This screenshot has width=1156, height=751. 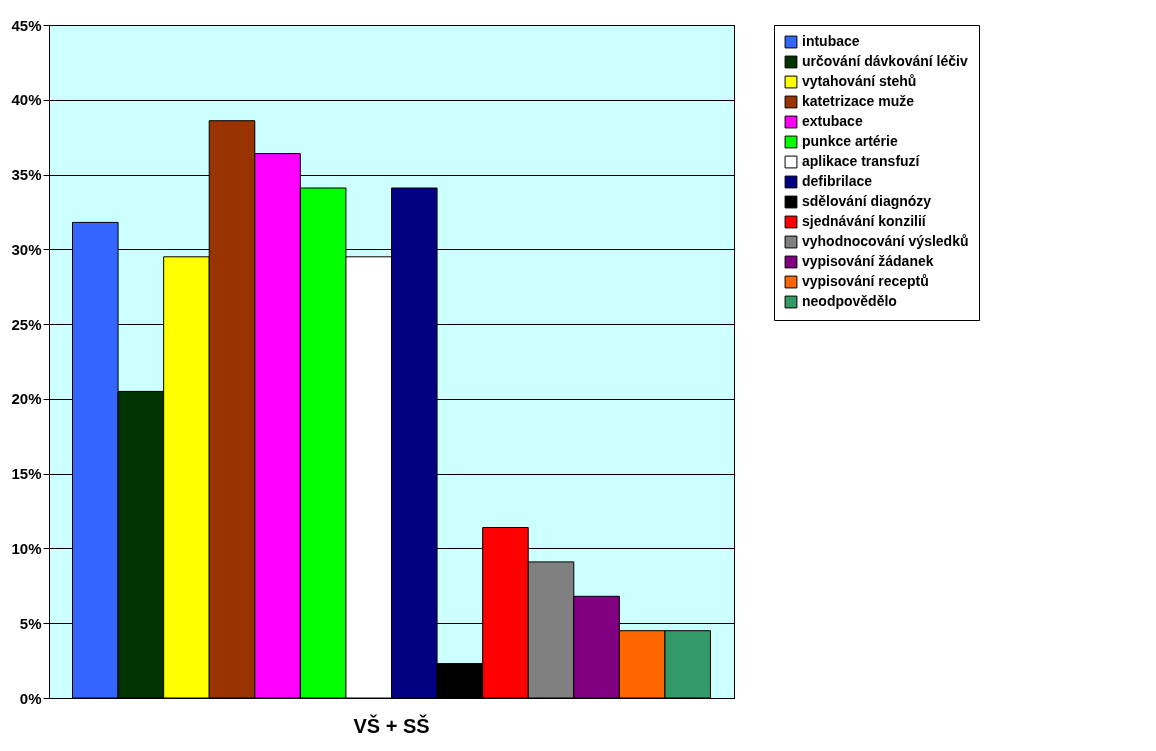 What do you see at coordinates (26, 25) in the screenshot?
I see `y-tick-label: 45%` at bounding box center [26, 25].